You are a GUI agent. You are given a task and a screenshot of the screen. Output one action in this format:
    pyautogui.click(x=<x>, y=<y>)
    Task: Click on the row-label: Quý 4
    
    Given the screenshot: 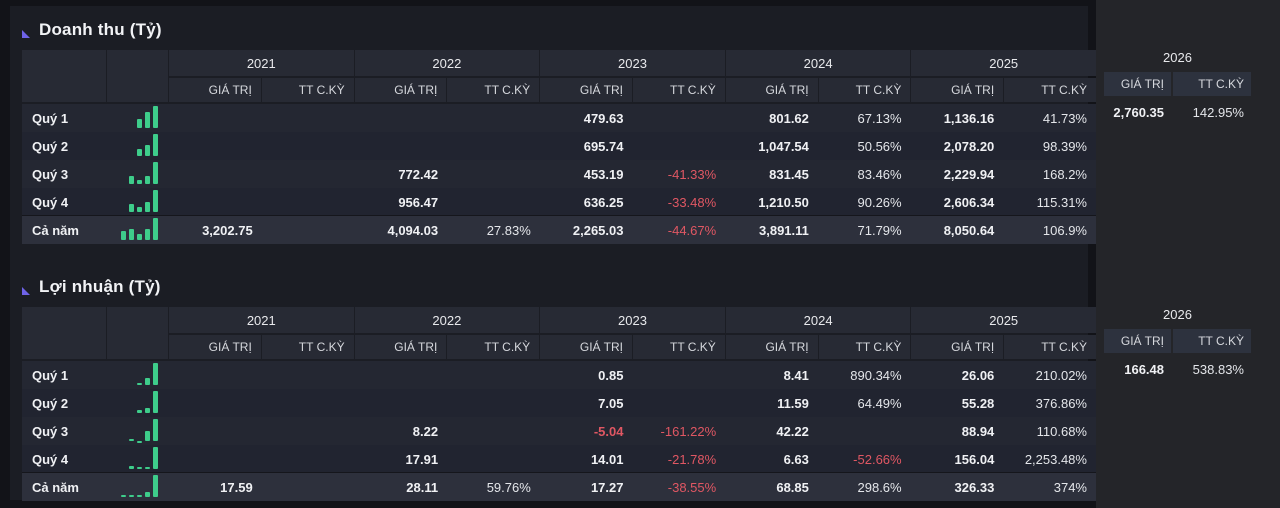 What is the action you would take?
    pyautogui.click(x=50, y=202)
    